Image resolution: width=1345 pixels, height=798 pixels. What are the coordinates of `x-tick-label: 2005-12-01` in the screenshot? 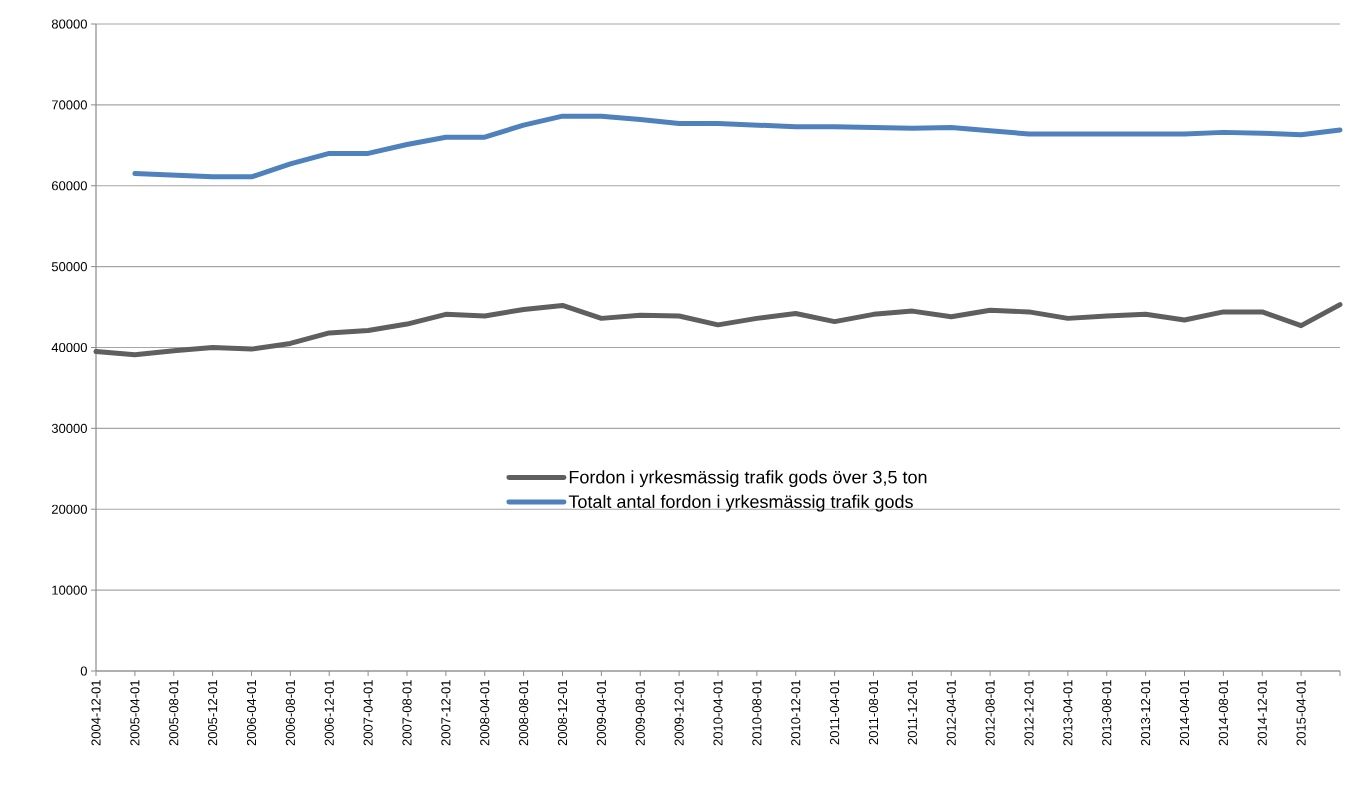 It's located at (213, 713).